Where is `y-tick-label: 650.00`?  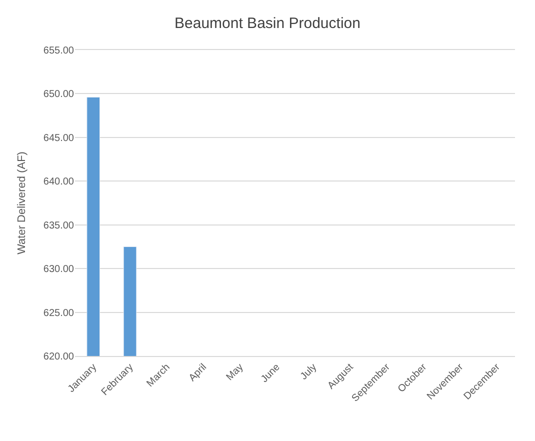 y-tick-label: 650.00 is located at coordinates (58, 94).